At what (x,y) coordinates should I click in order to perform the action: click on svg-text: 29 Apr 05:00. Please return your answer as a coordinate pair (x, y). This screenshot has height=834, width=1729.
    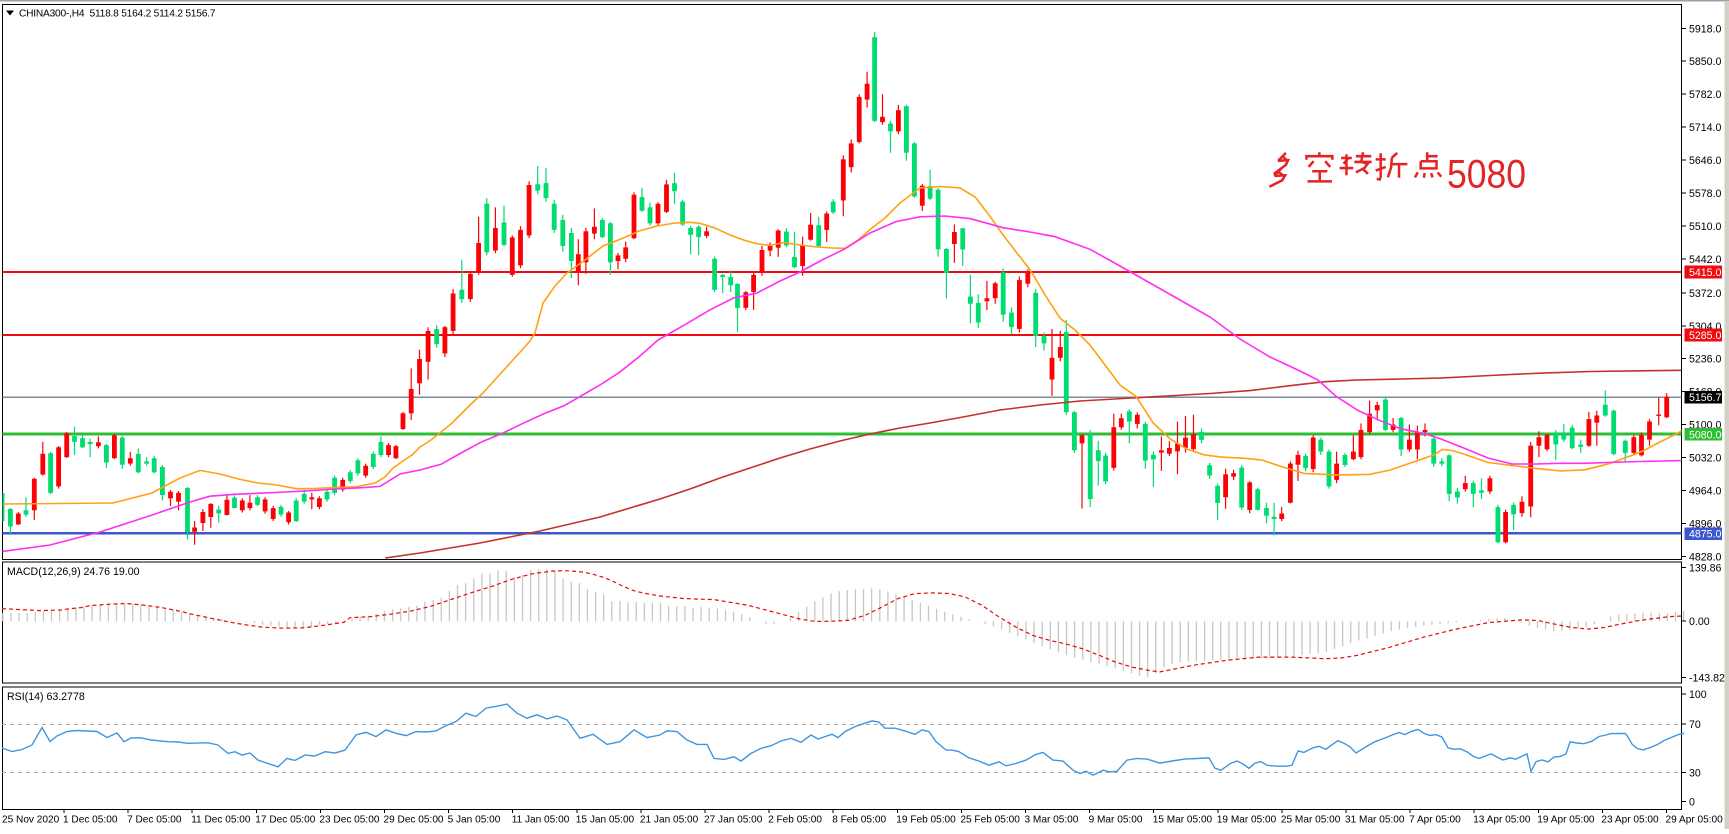
    Looking at the image, I should click on (1695, 820).